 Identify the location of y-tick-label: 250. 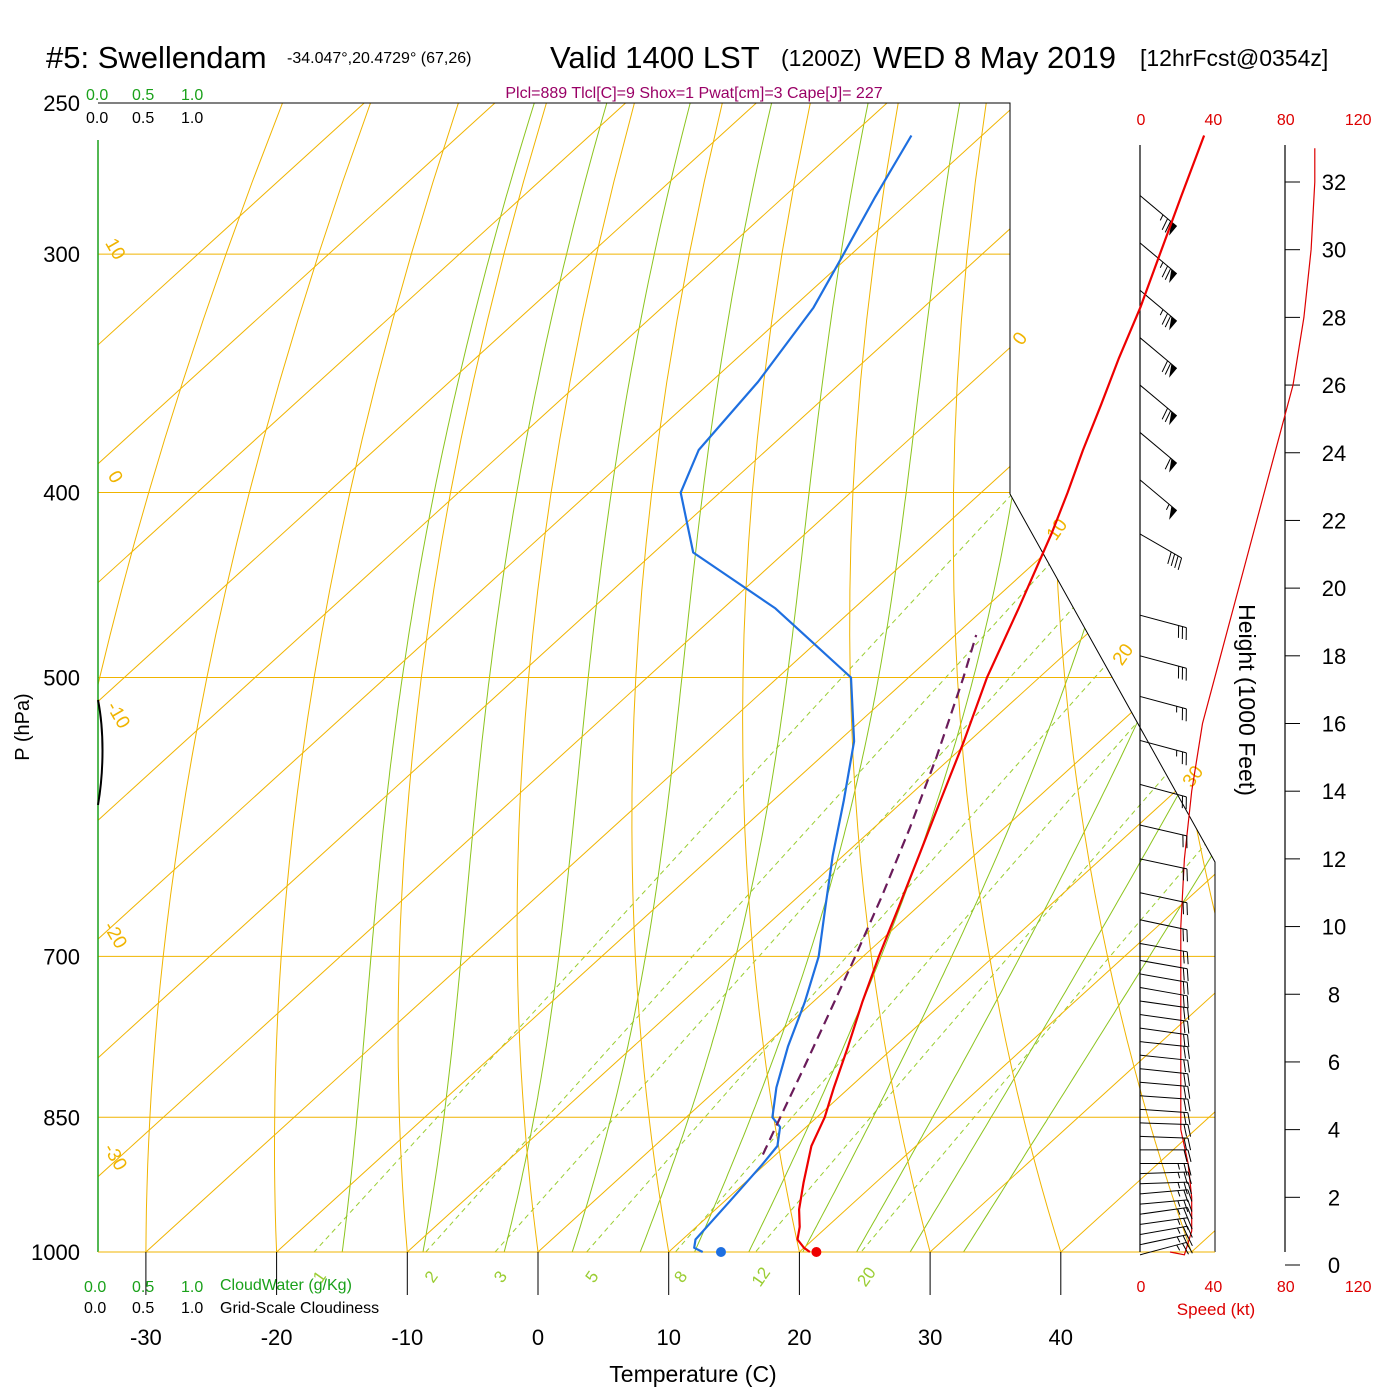
(61, 103).